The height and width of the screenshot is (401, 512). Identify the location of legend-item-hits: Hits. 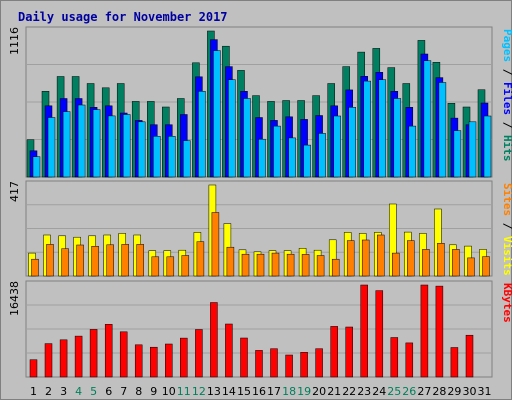
(506, 148).